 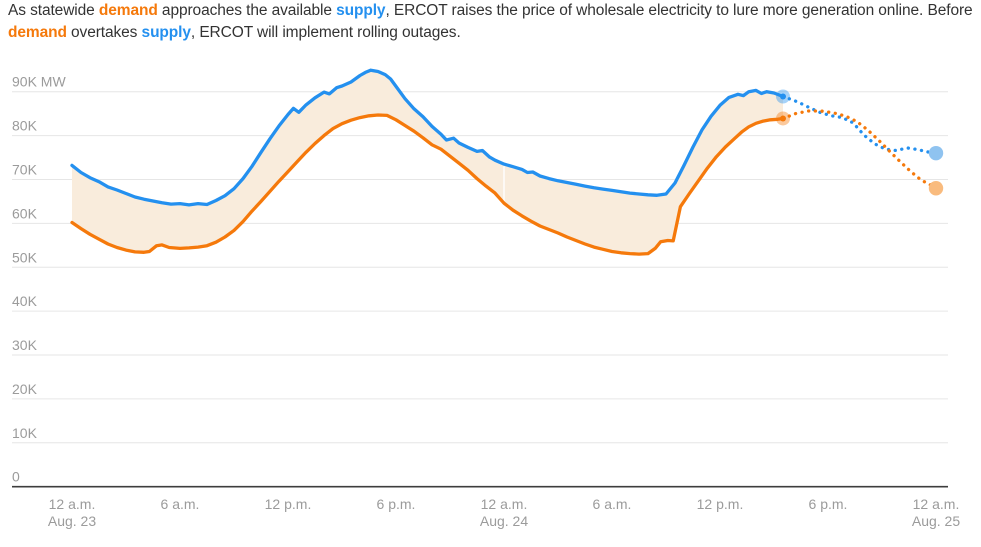 What do you see at coordinates (859, 124) in the screenshot?
I see `supply-forecast-line` at bounding box center [859, 124].